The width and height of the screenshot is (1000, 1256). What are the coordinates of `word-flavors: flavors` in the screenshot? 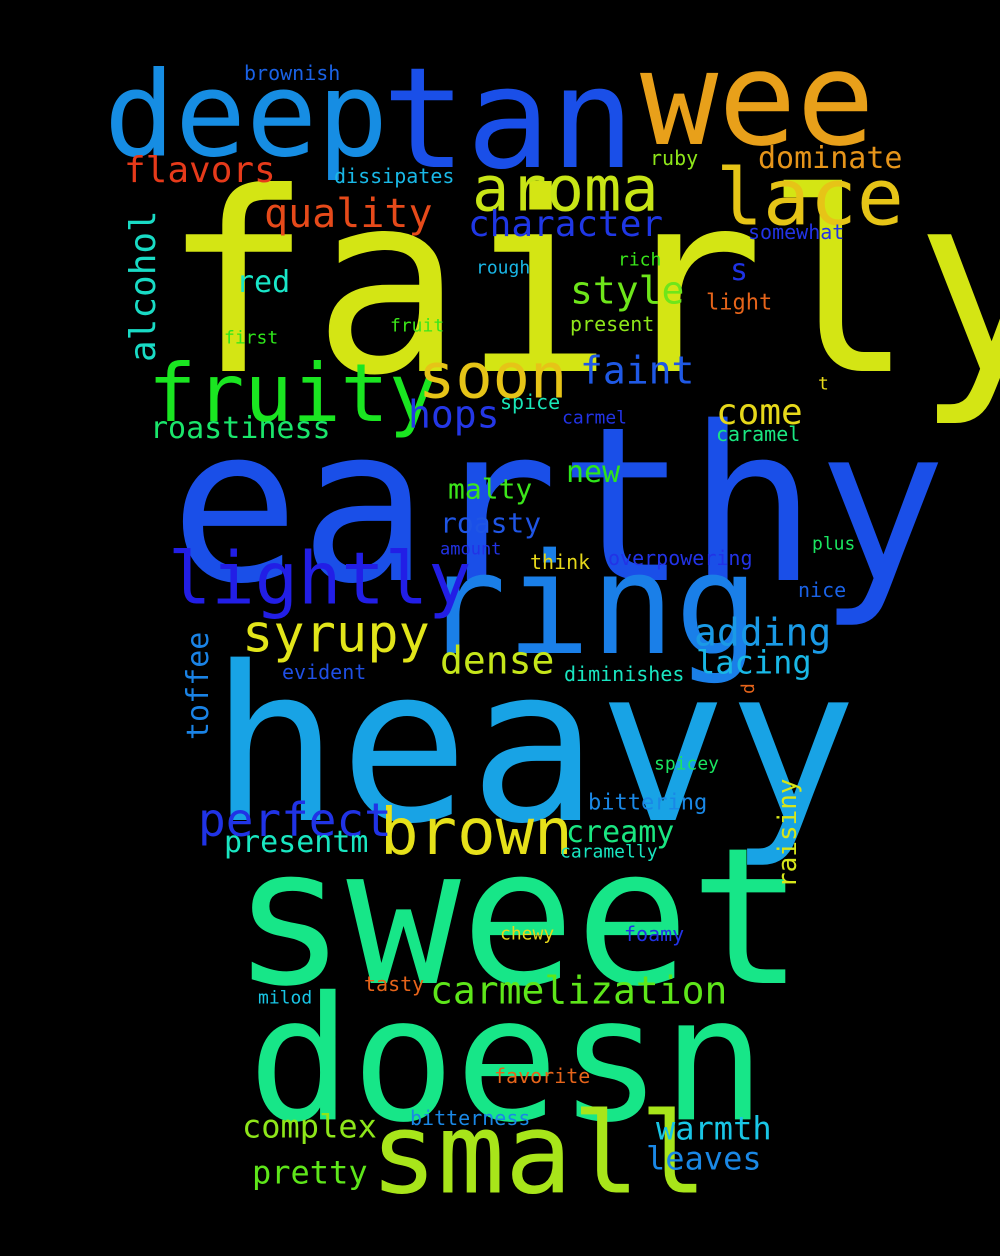 It's located at (200, 171).